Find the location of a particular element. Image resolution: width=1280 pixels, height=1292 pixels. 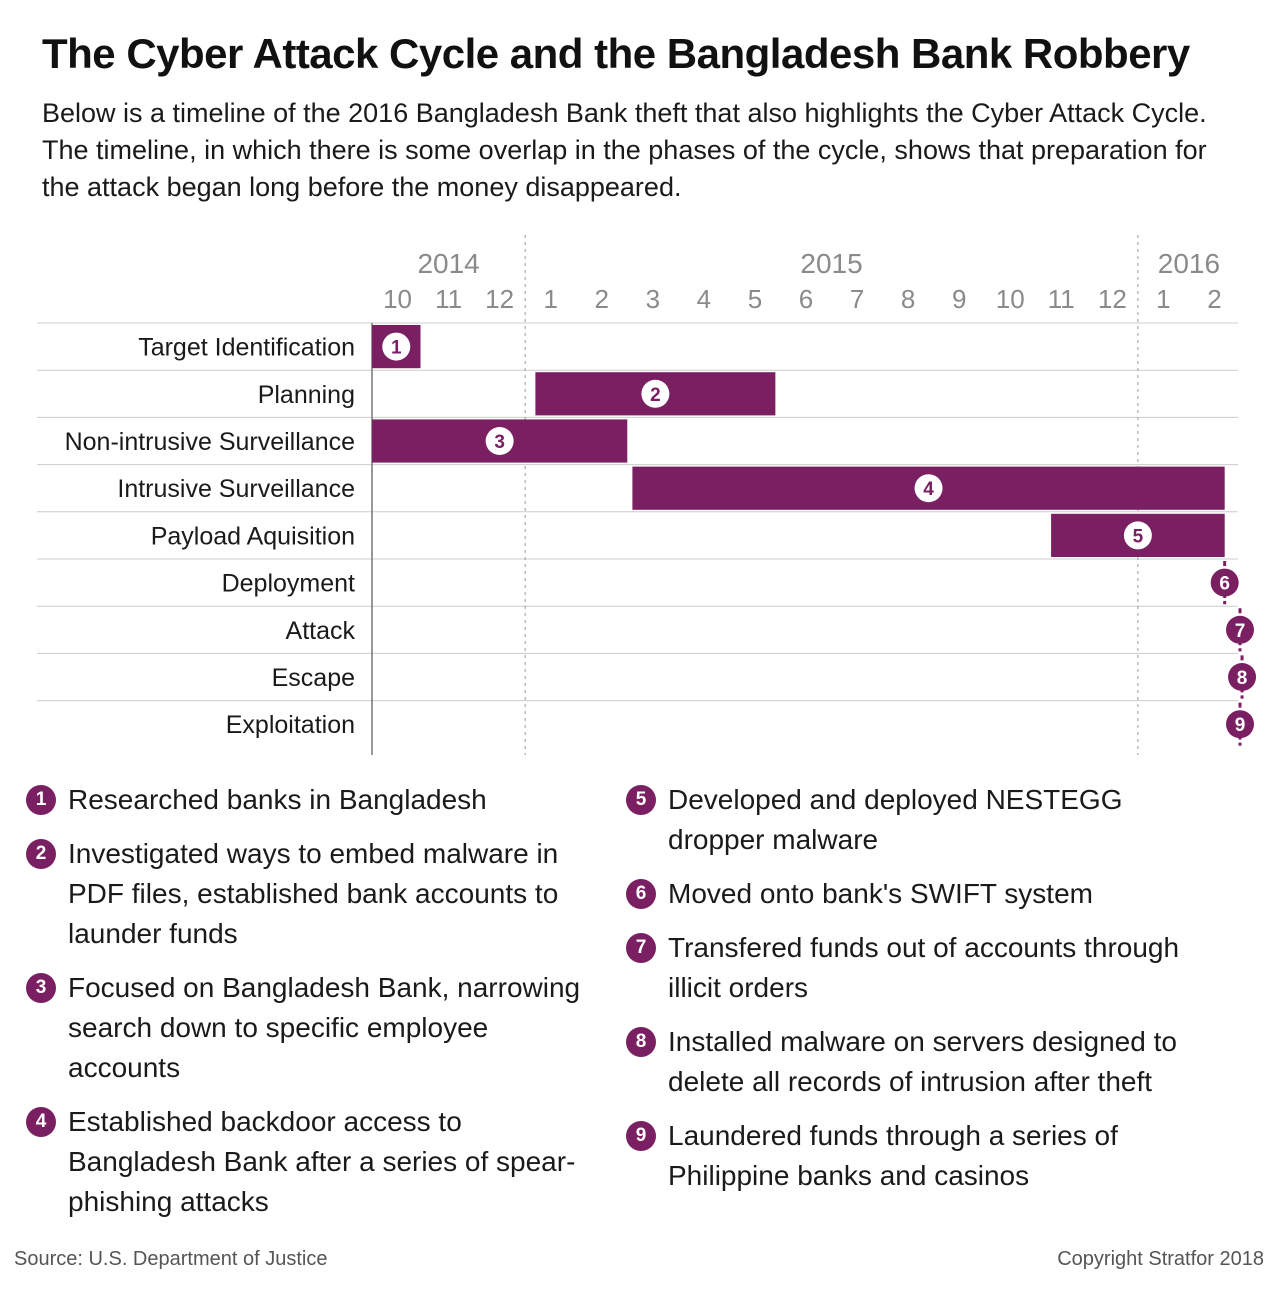

year-tick-label: 2014 is located at coordinates (448, 263).